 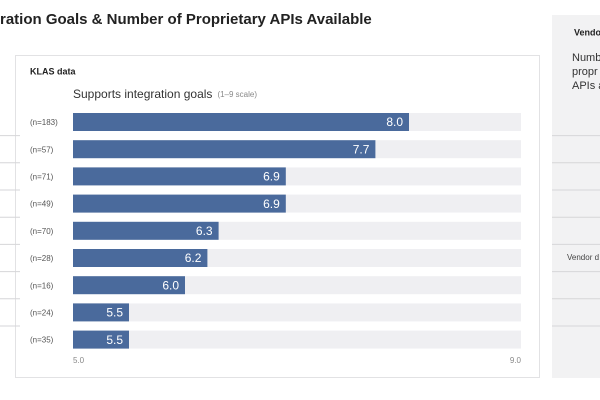 I want to click on value-label: 6.0, so click(x=170, y=285).